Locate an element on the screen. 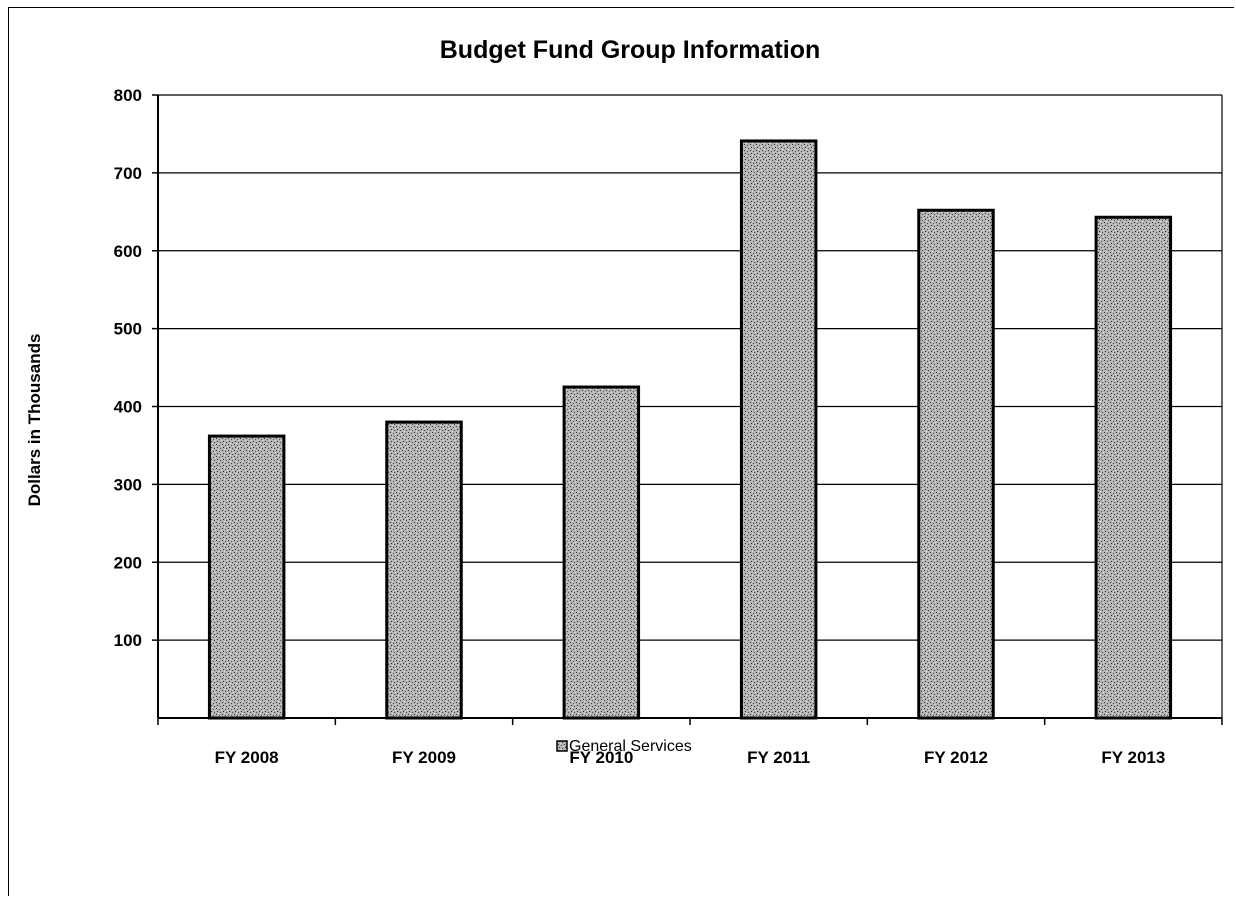 The width and height of the screenshot is (1236, 898). y-tick-label: 400 is located at coordinates (128, 407).